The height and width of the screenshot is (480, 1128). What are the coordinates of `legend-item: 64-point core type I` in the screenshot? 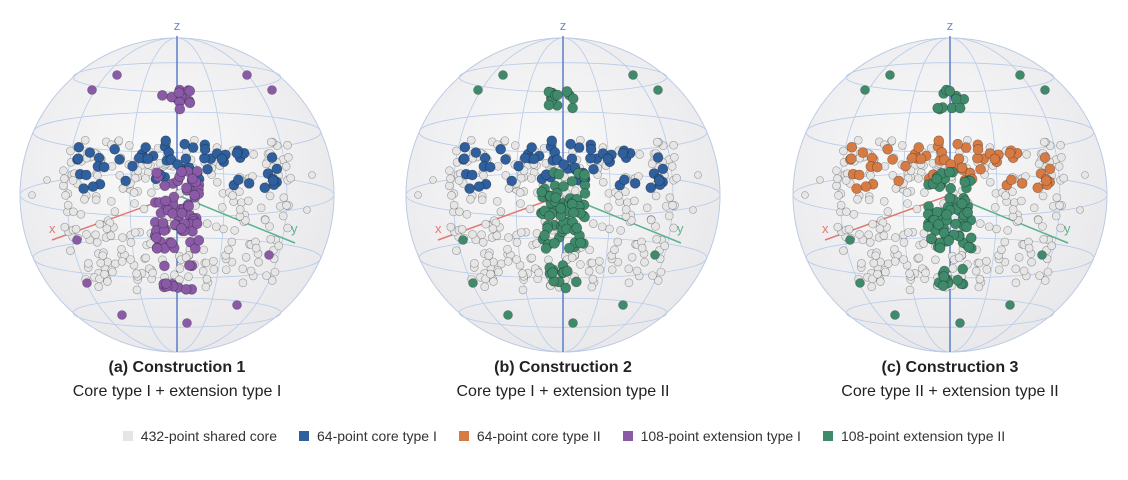 It's located at (368, 436).